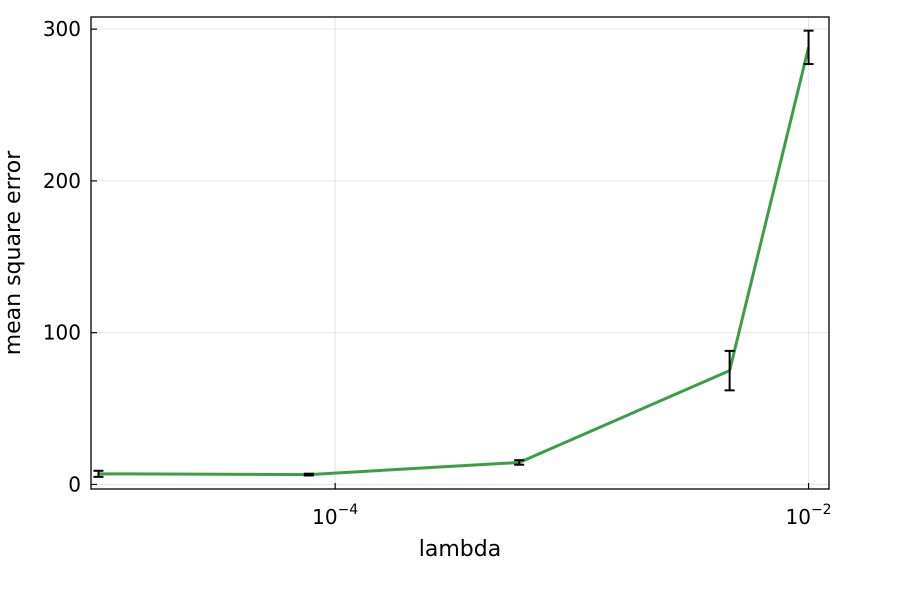 This screenshot has height=600, width=900. I want to click on y-tick-label: 100, so click(62, 333).